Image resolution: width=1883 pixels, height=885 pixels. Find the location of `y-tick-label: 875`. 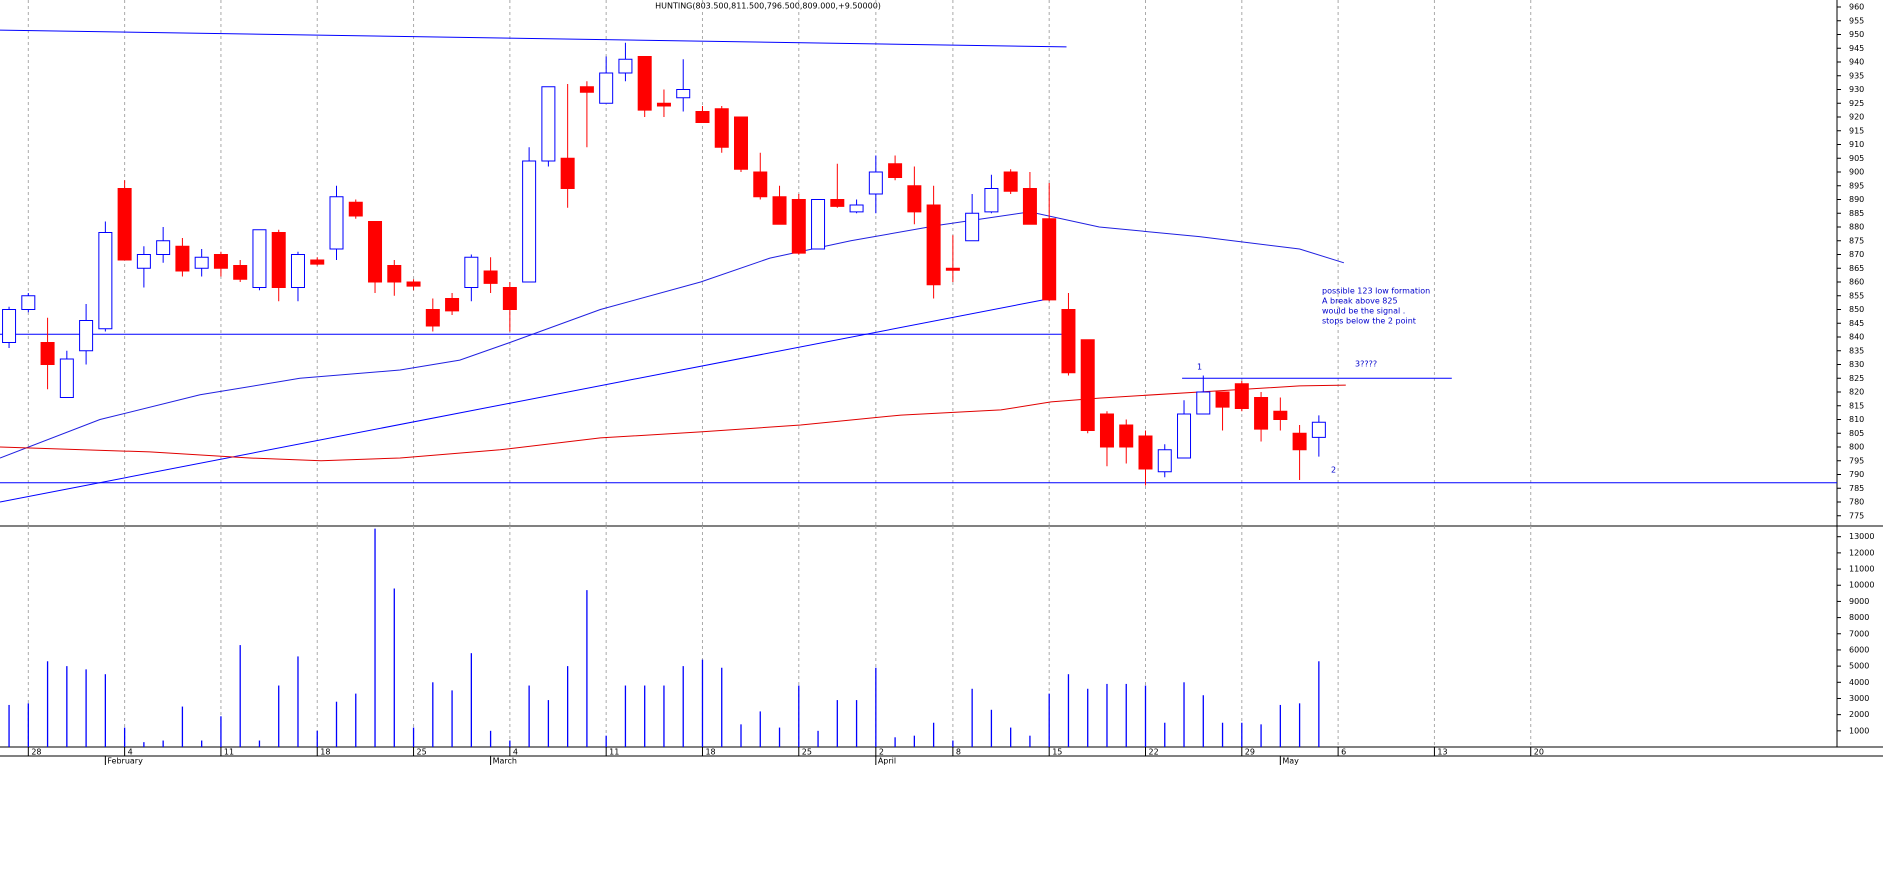

y-tick-label: 875 is located at coordinates (1856, 240).